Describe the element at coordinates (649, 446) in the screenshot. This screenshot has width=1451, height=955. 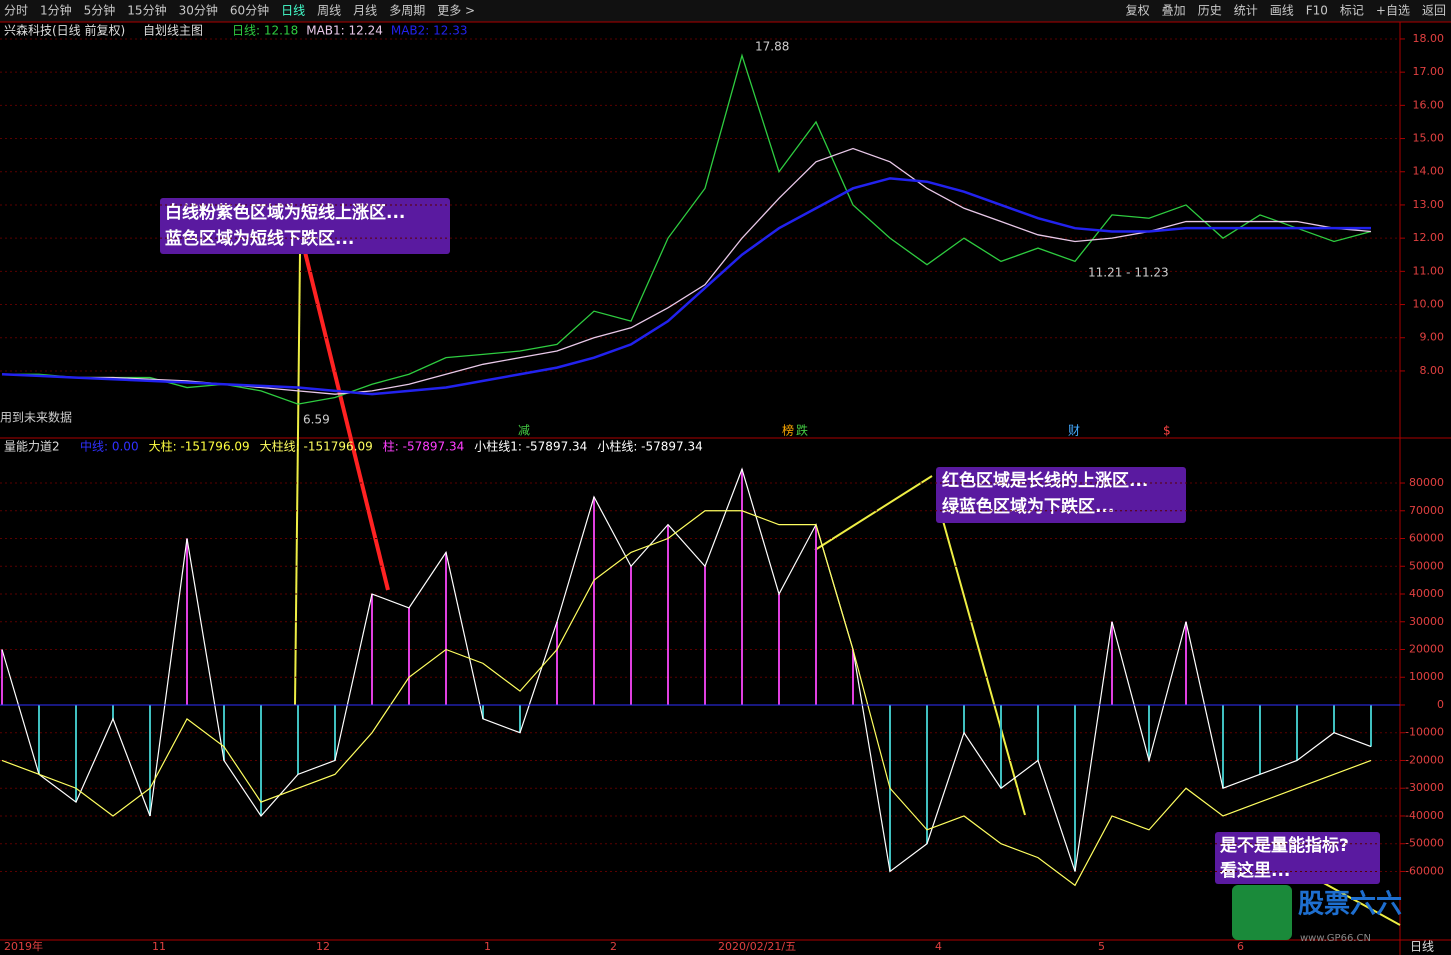
I see `legend-entry: 小柱线: -57897.34` at that location.